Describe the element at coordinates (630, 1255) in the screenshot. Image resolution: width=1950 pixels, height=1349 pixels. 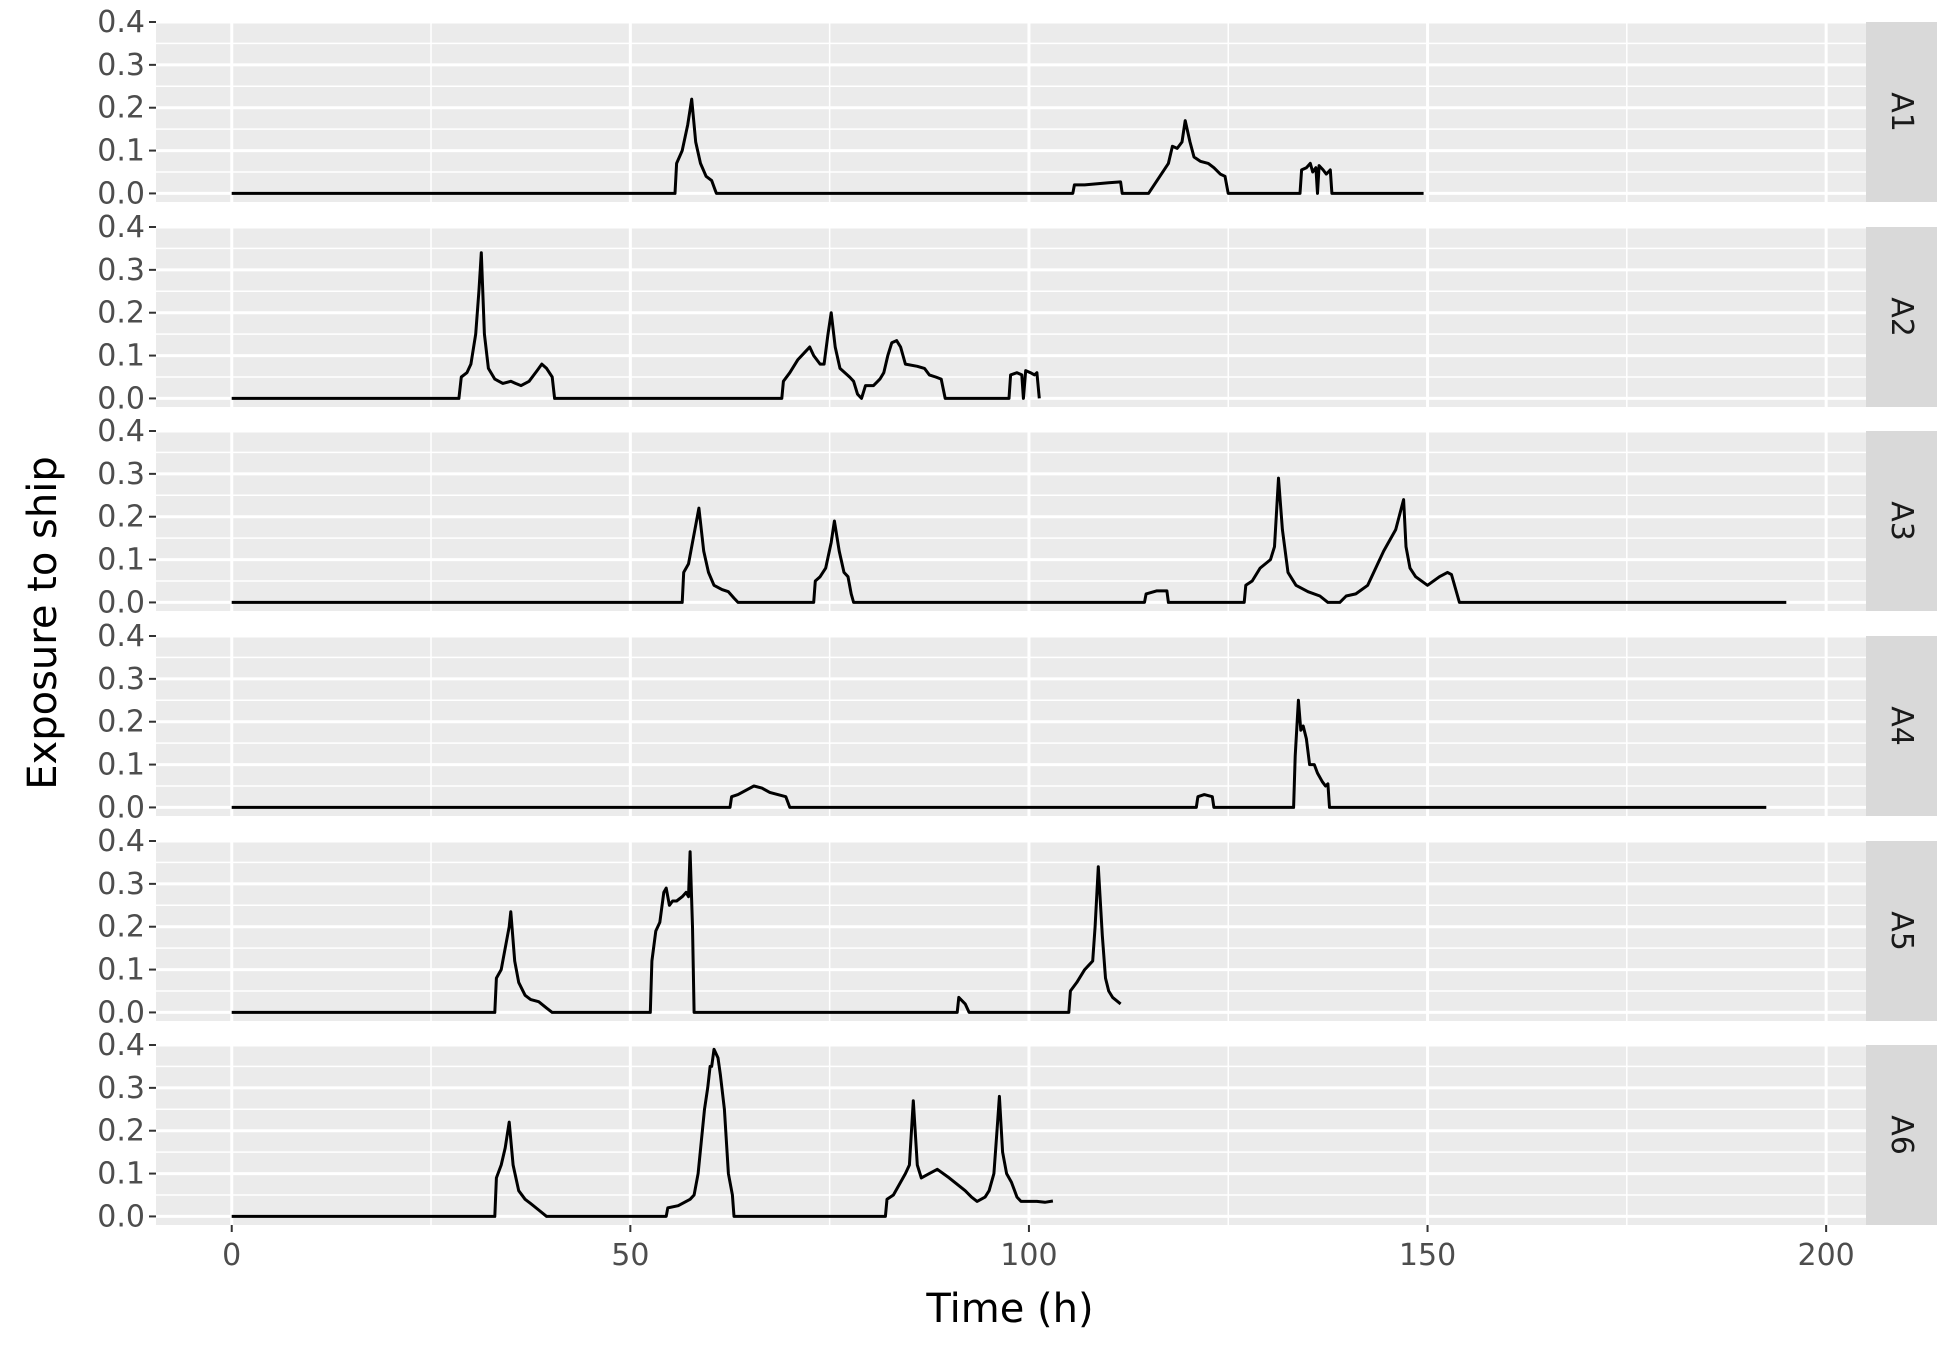
I see `x-tick-label: 50` at that location.